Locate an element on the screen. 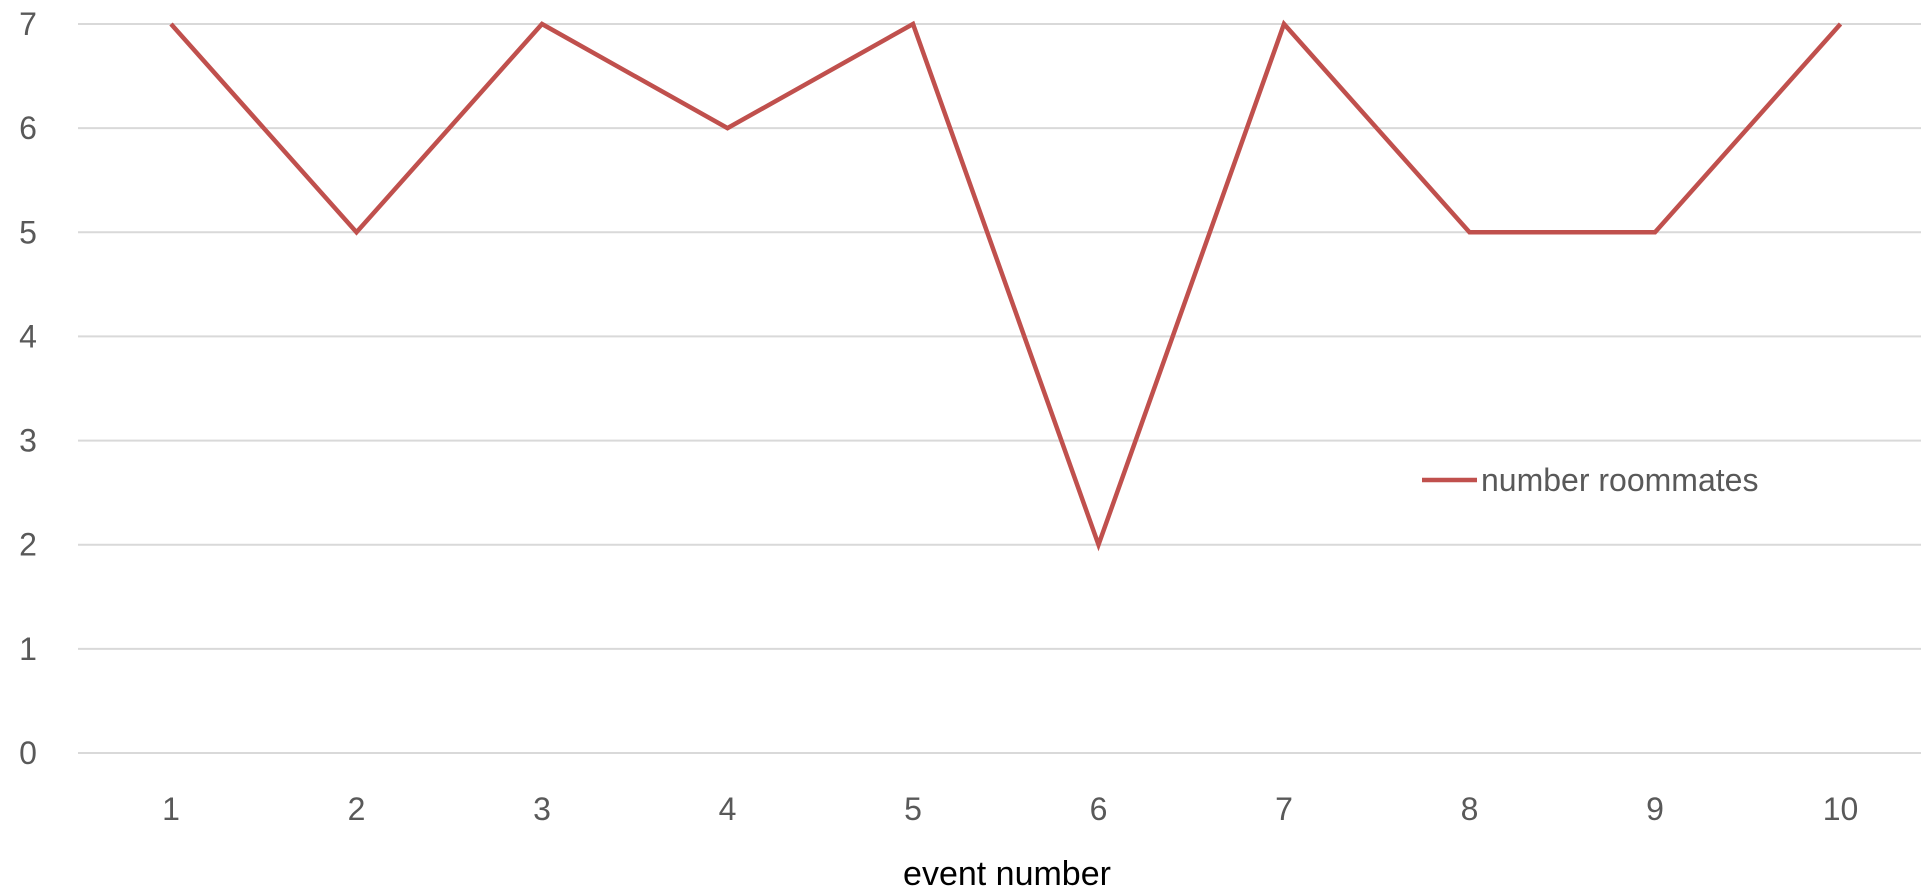 This screenshot has width=1921, height=892. y-tick-label: 5 is located at coordinates (28, 232).